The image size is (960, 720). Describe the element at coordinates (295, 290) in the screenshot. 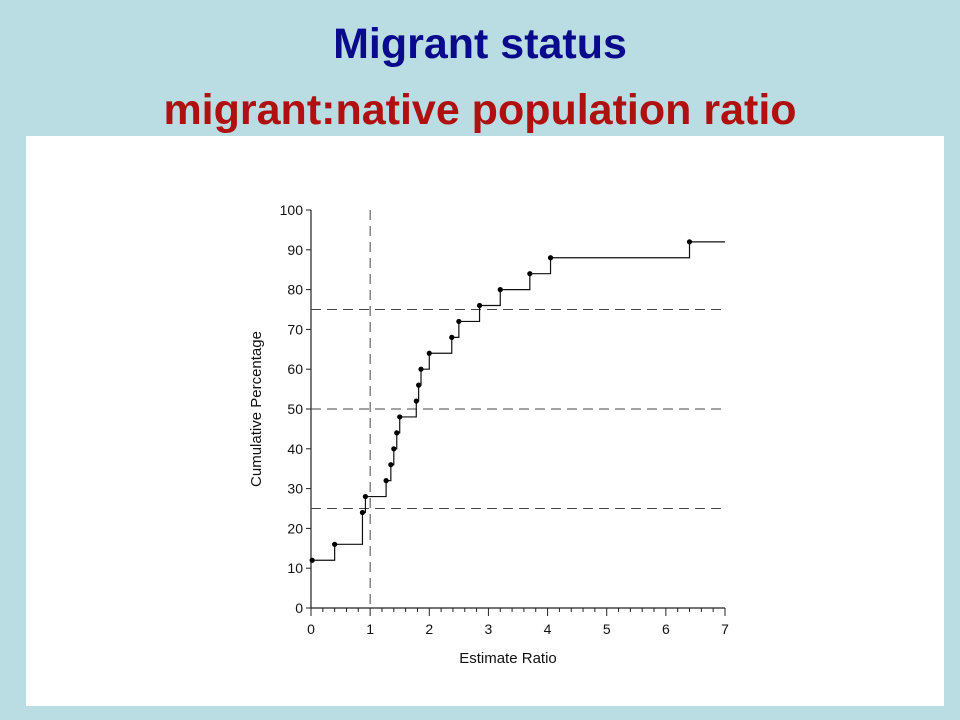

I see `y-tick-label: 80` at that location.